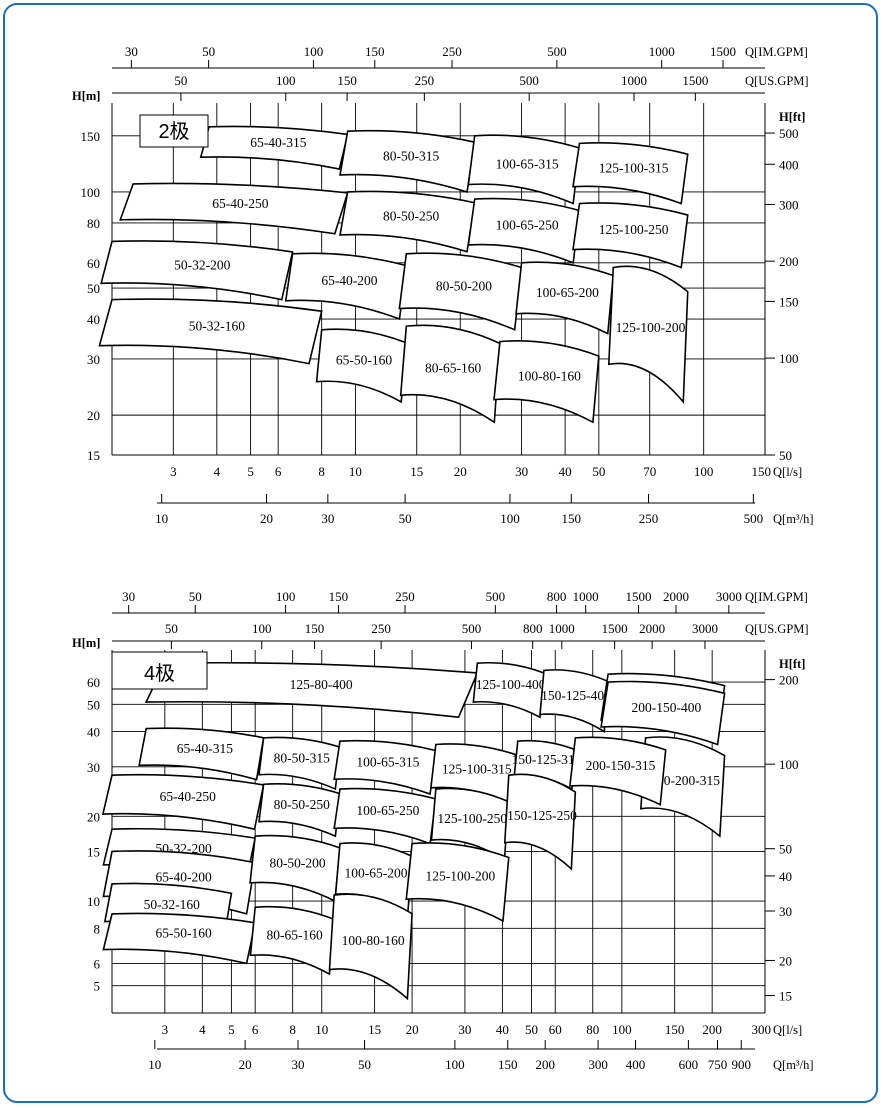 The width and height of the screenshot is (883, 1108). Describe the element at coordinates (240, 203) in the screenshot. I see `zone-label: 65-40-250` at that location.